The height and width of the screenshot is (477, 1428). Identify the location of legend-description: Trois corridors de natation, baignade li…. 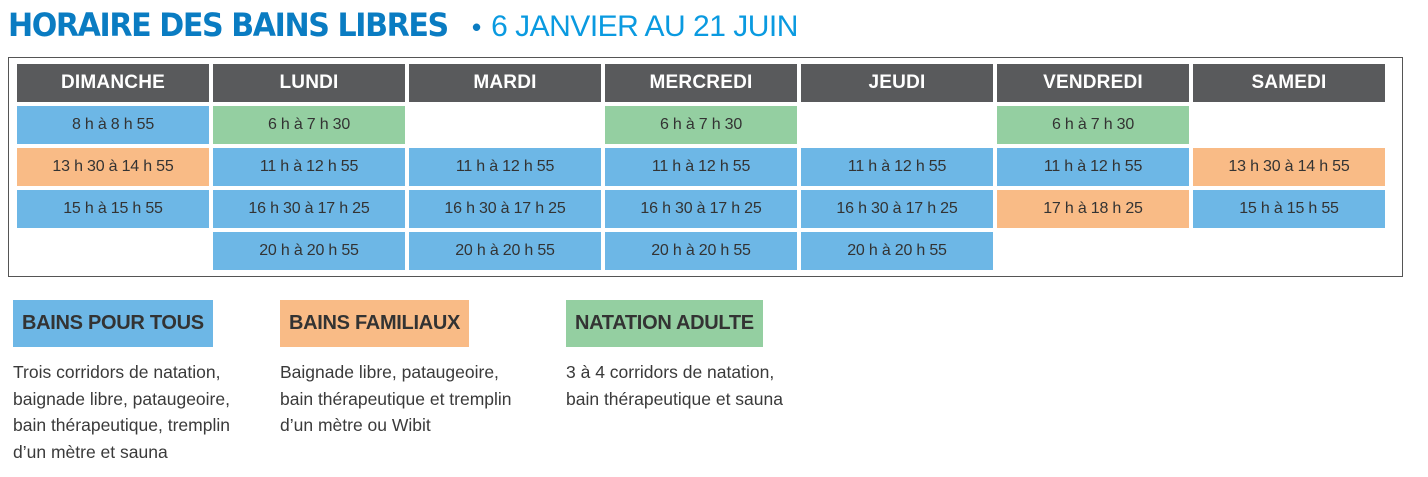
(121, 412).